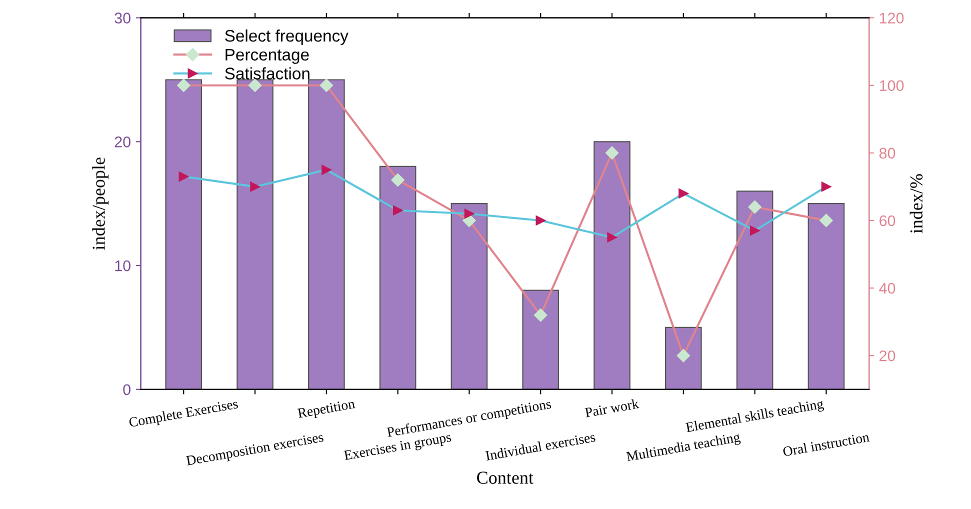 The image size is (971, 509). Describe the element at coordinates (183, 414) in the screenshot. I see `x-tick-label: Complete Exercises` at that location.